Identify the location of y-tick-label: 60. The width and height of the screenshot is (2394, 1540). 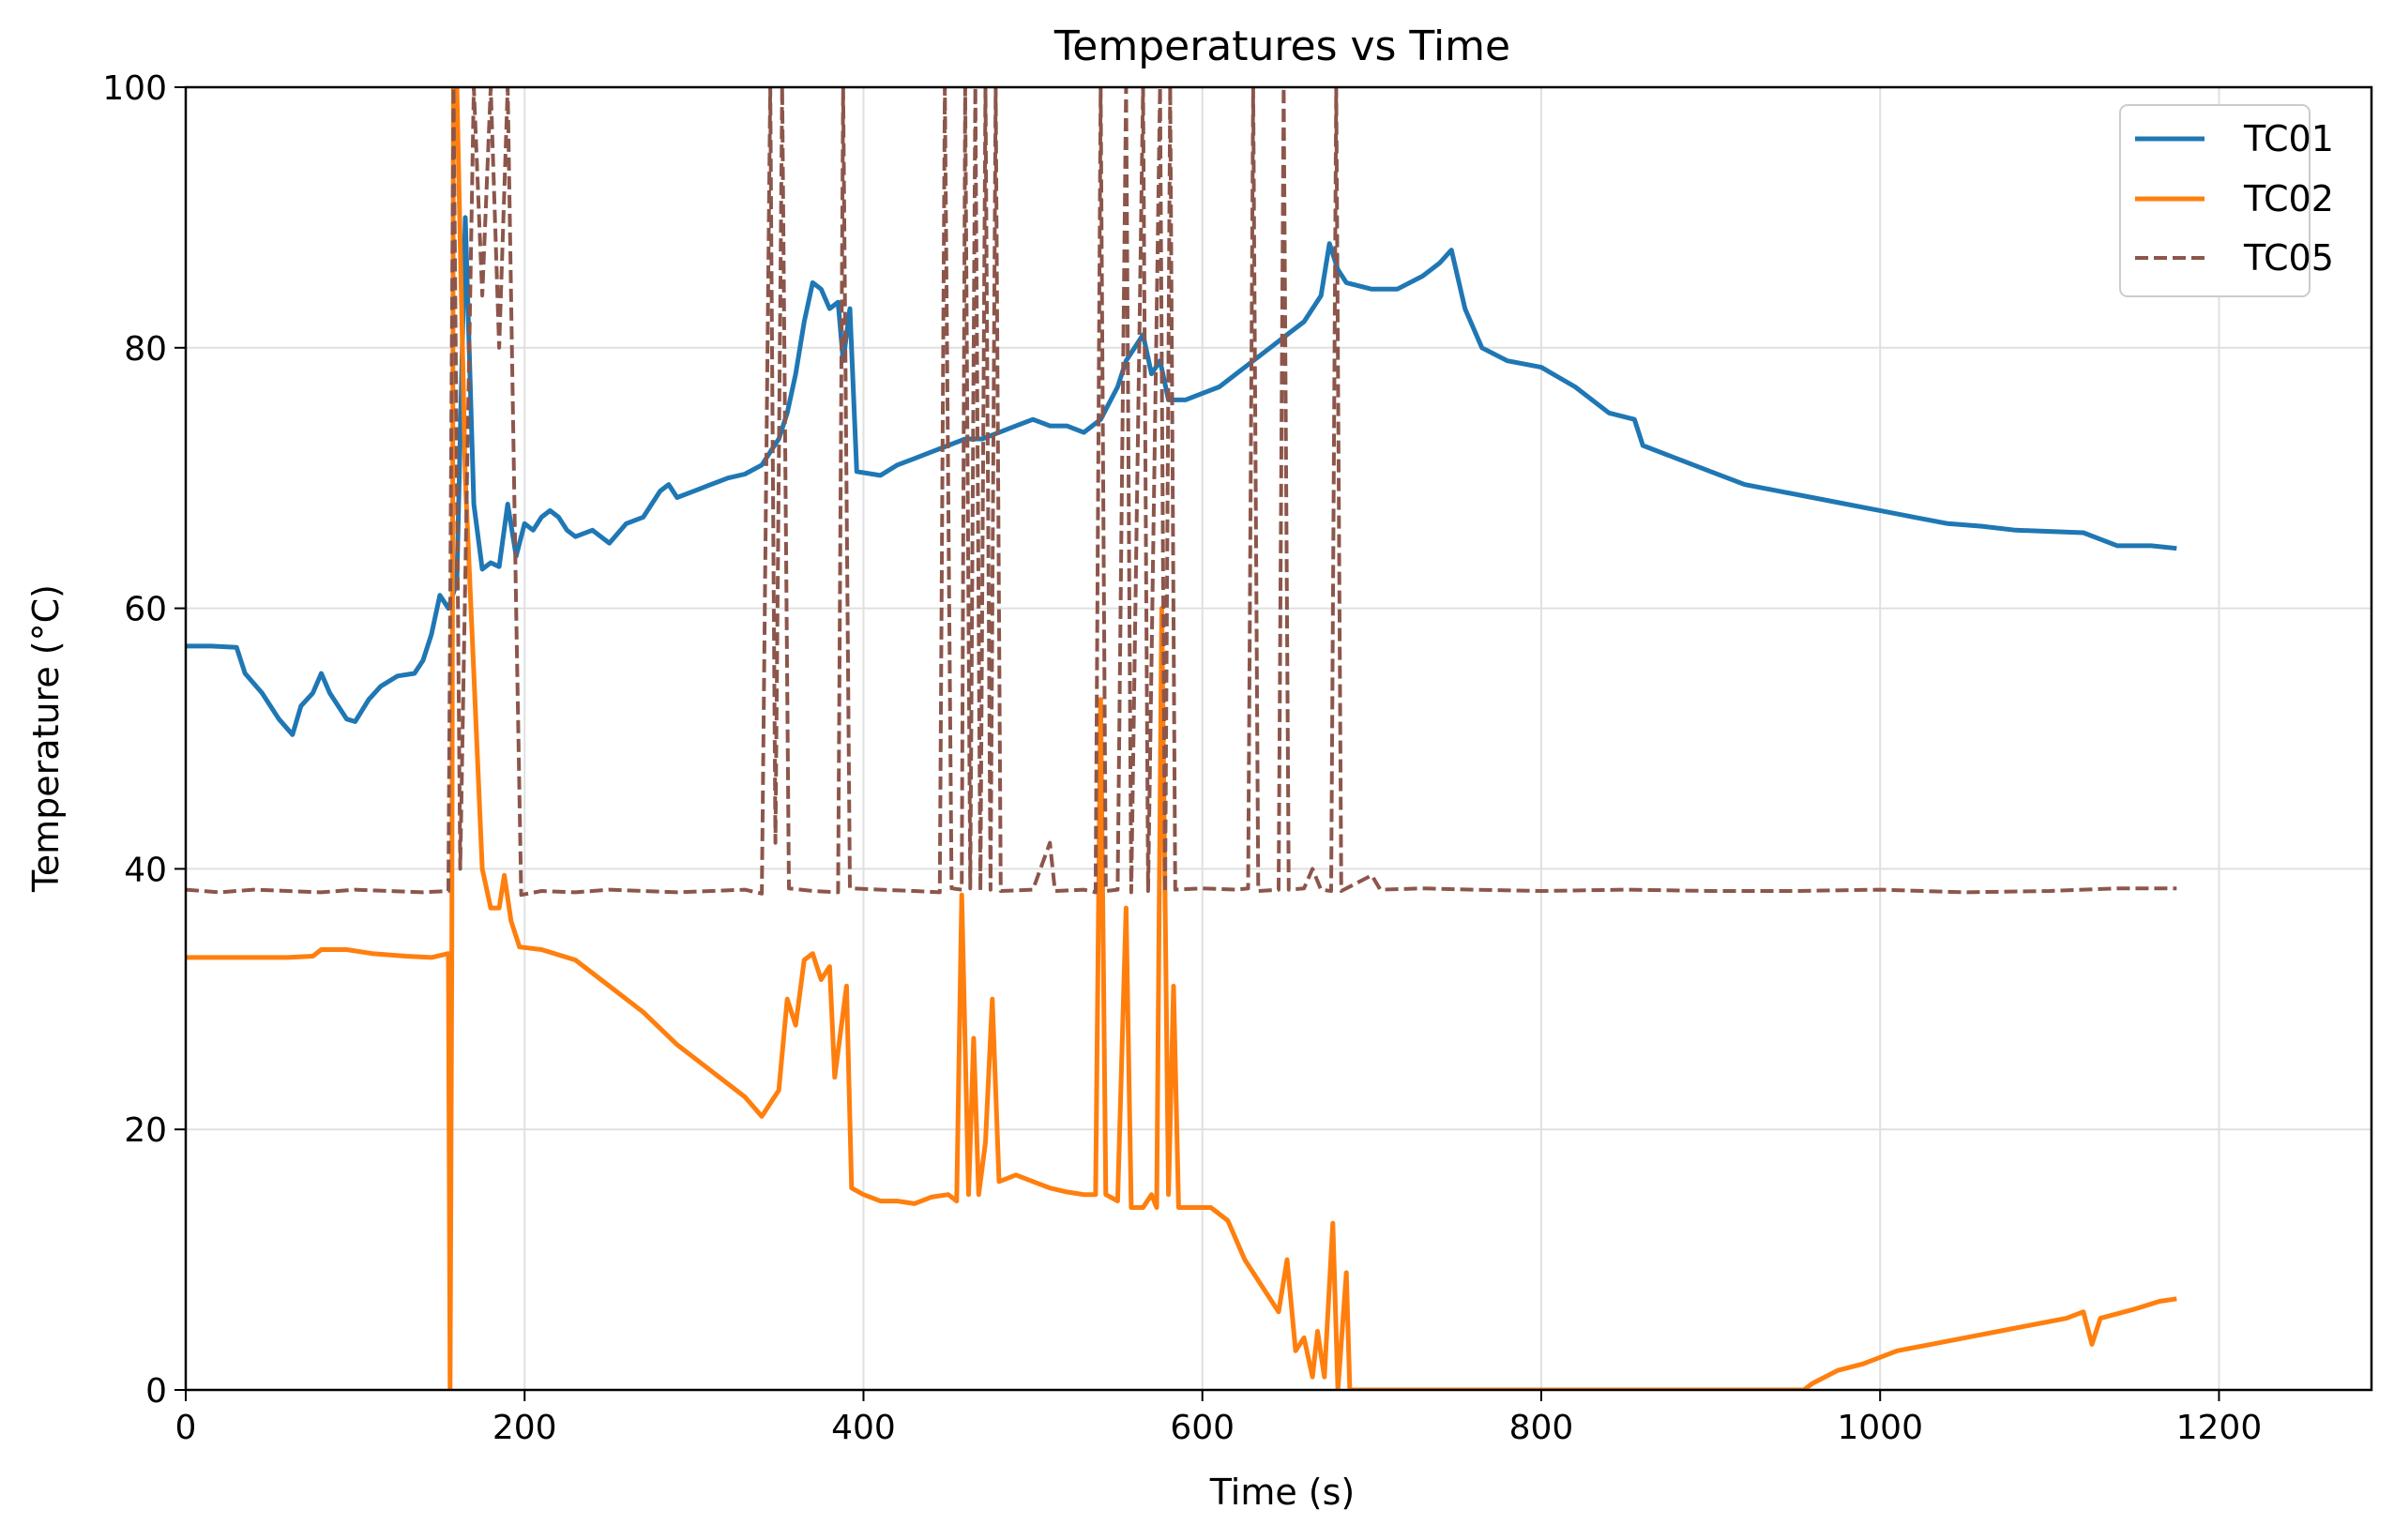
(145, 610).